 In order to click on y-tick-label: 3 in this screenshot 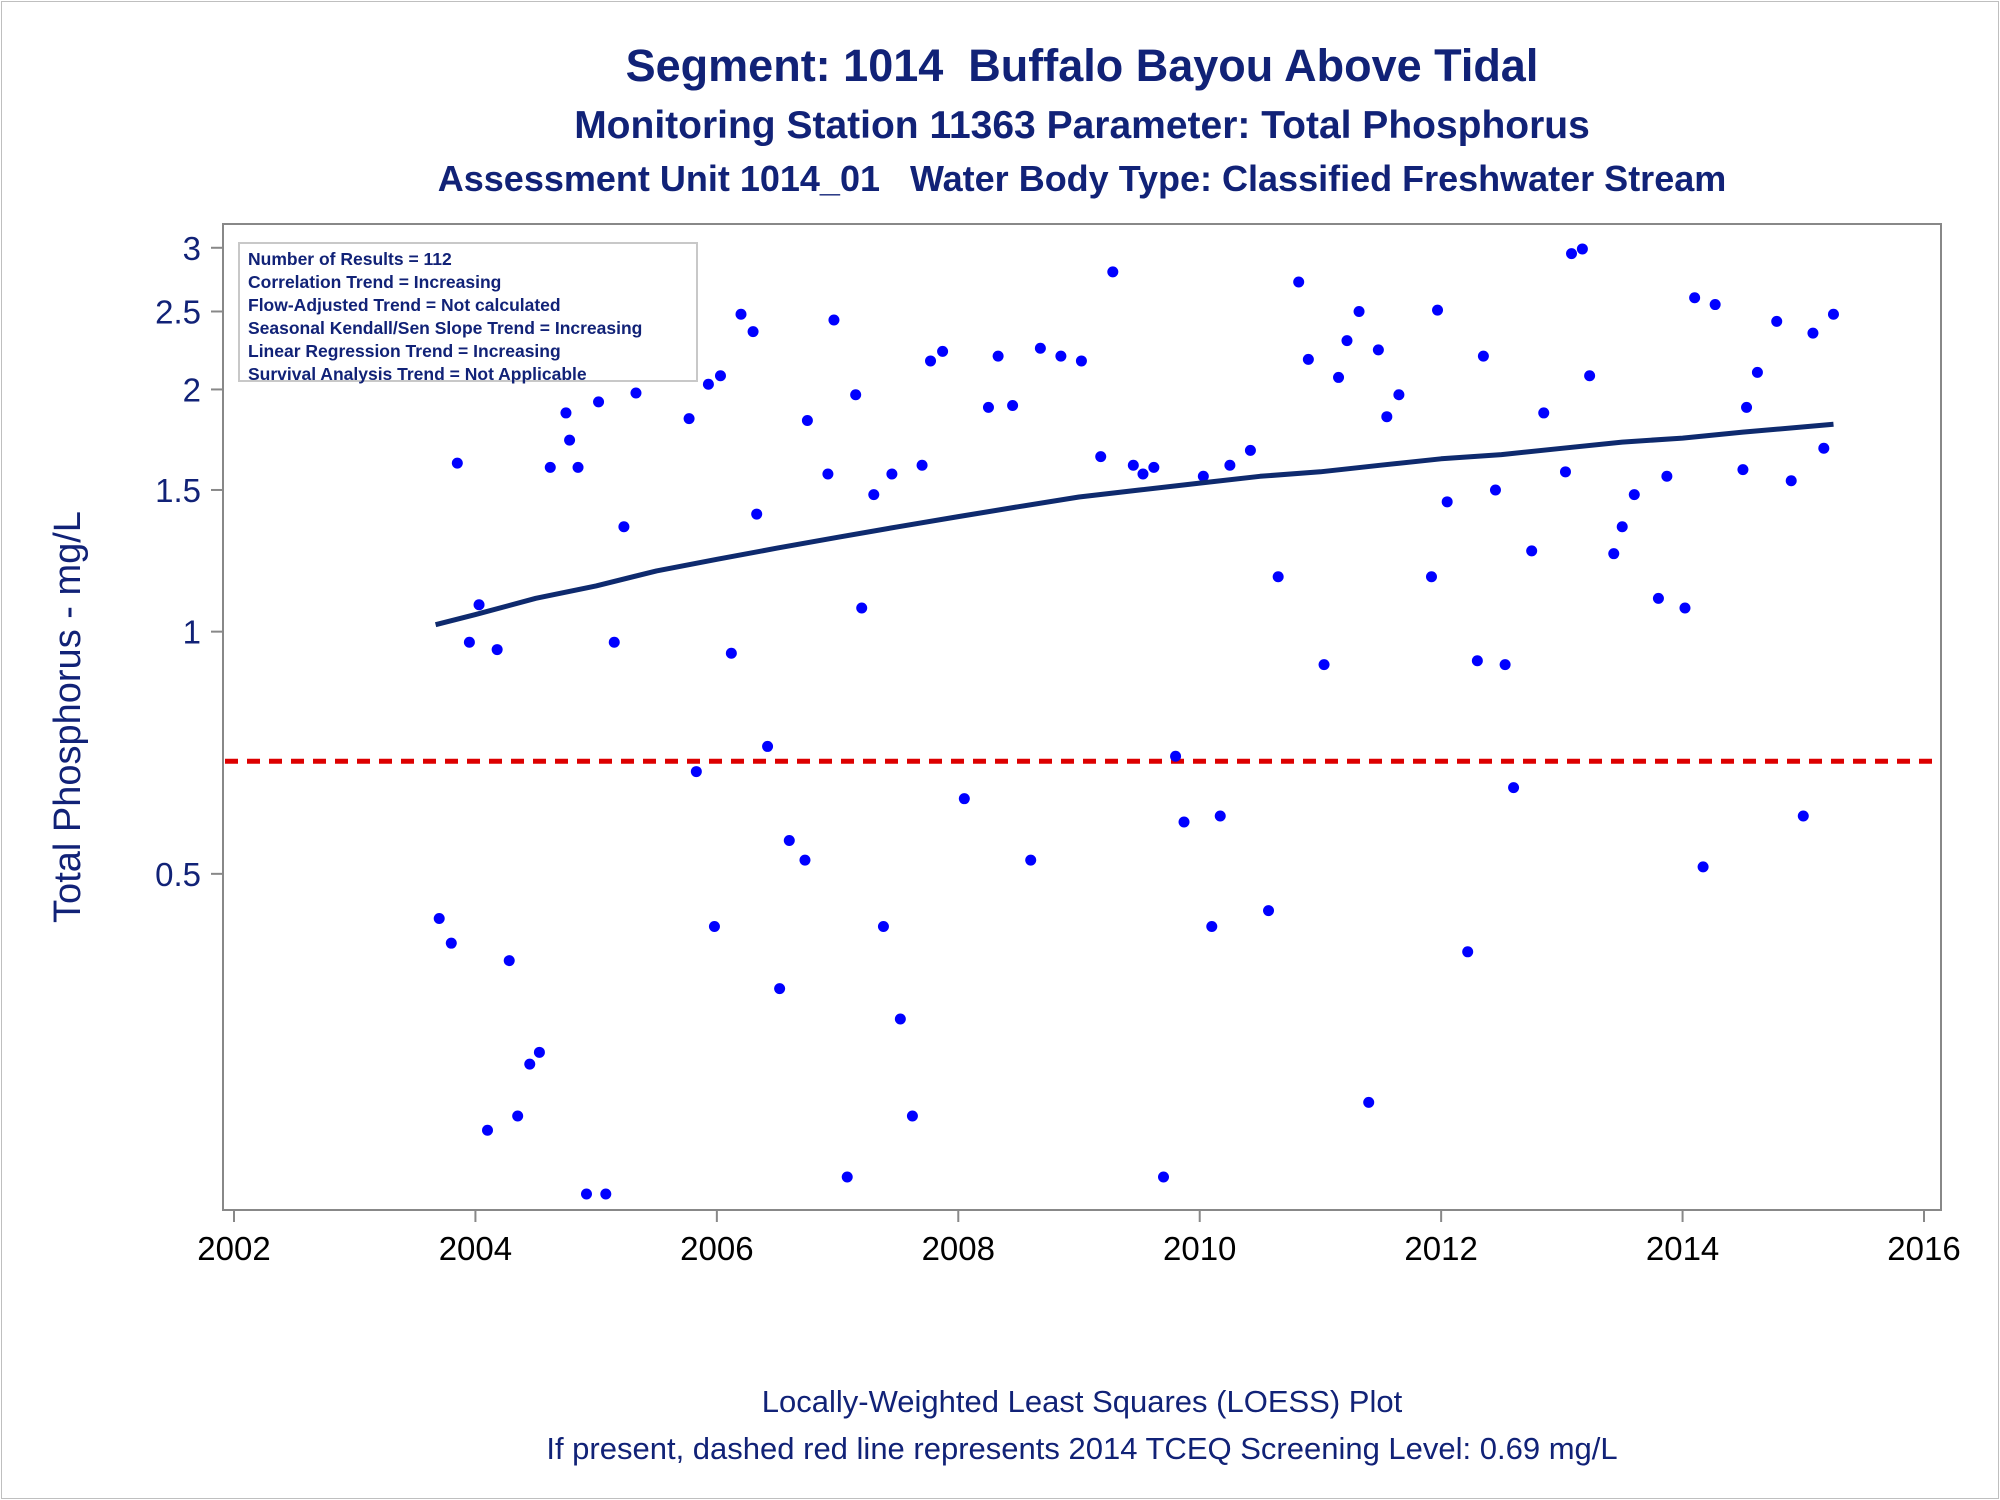, I will do `click(192, 248)`.